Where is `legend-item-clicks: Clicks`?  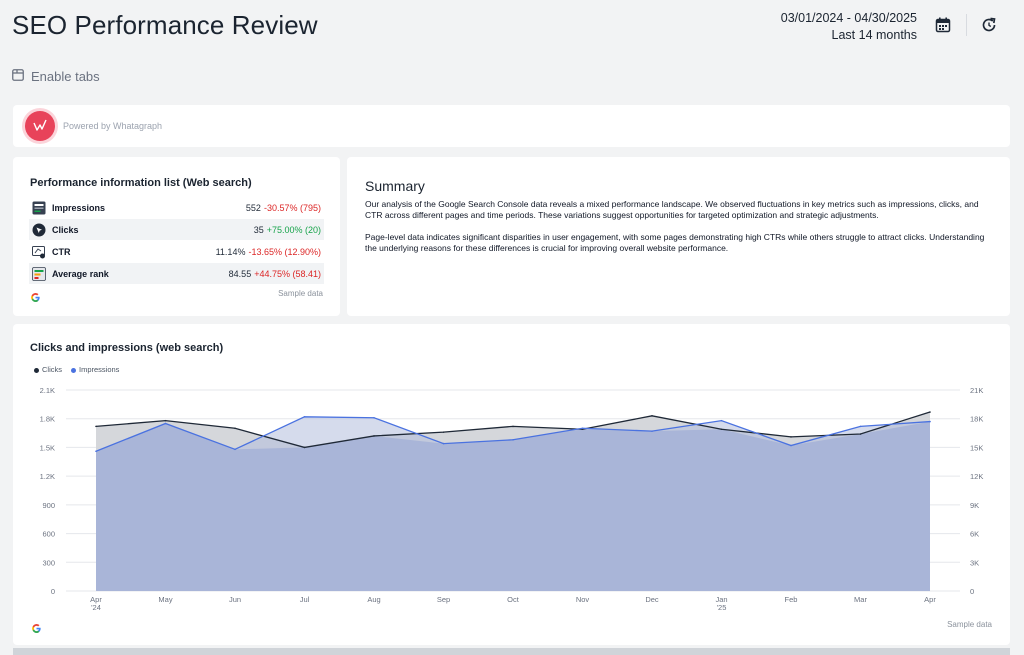 legend-item-clicks: Clicks is located at coordinates (48, 369).